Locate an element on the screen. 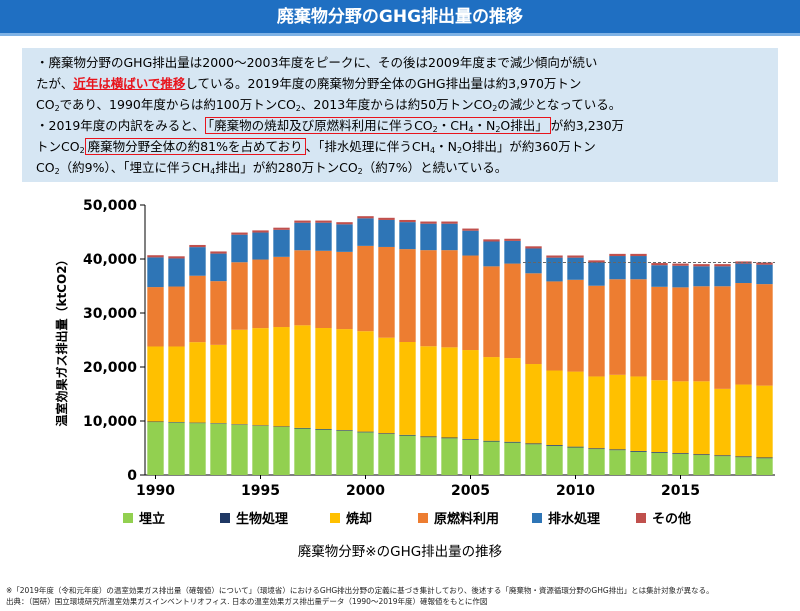  legend-label: その他 is located at coordinates (672, 519).